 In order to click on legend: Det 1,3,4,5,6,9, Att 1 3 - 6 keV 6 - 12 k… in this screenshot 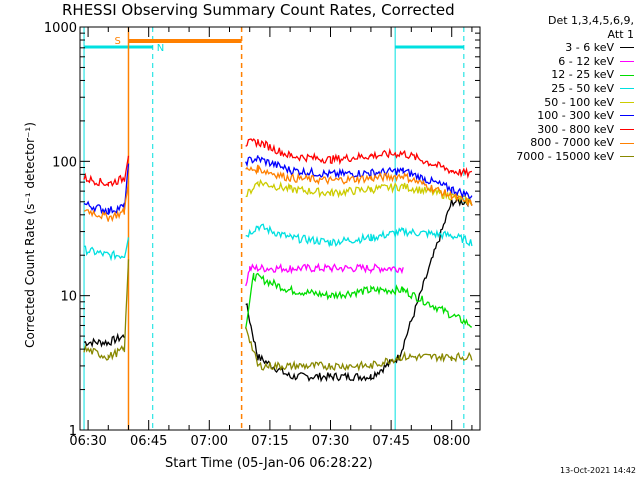, I will do `click(575, 89)`.